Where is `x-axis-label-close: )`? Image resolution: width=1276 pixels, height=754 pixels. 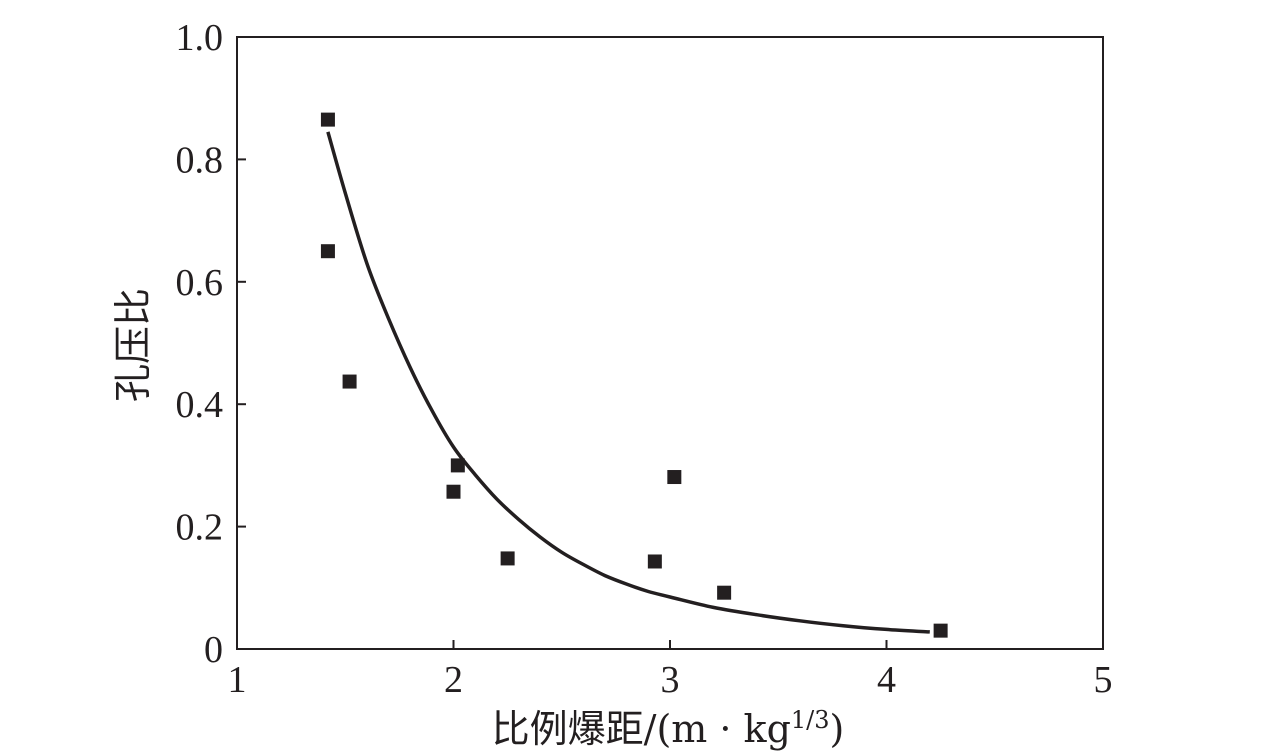 x-axis-label-close: ) is located at coordinates (837, 729).